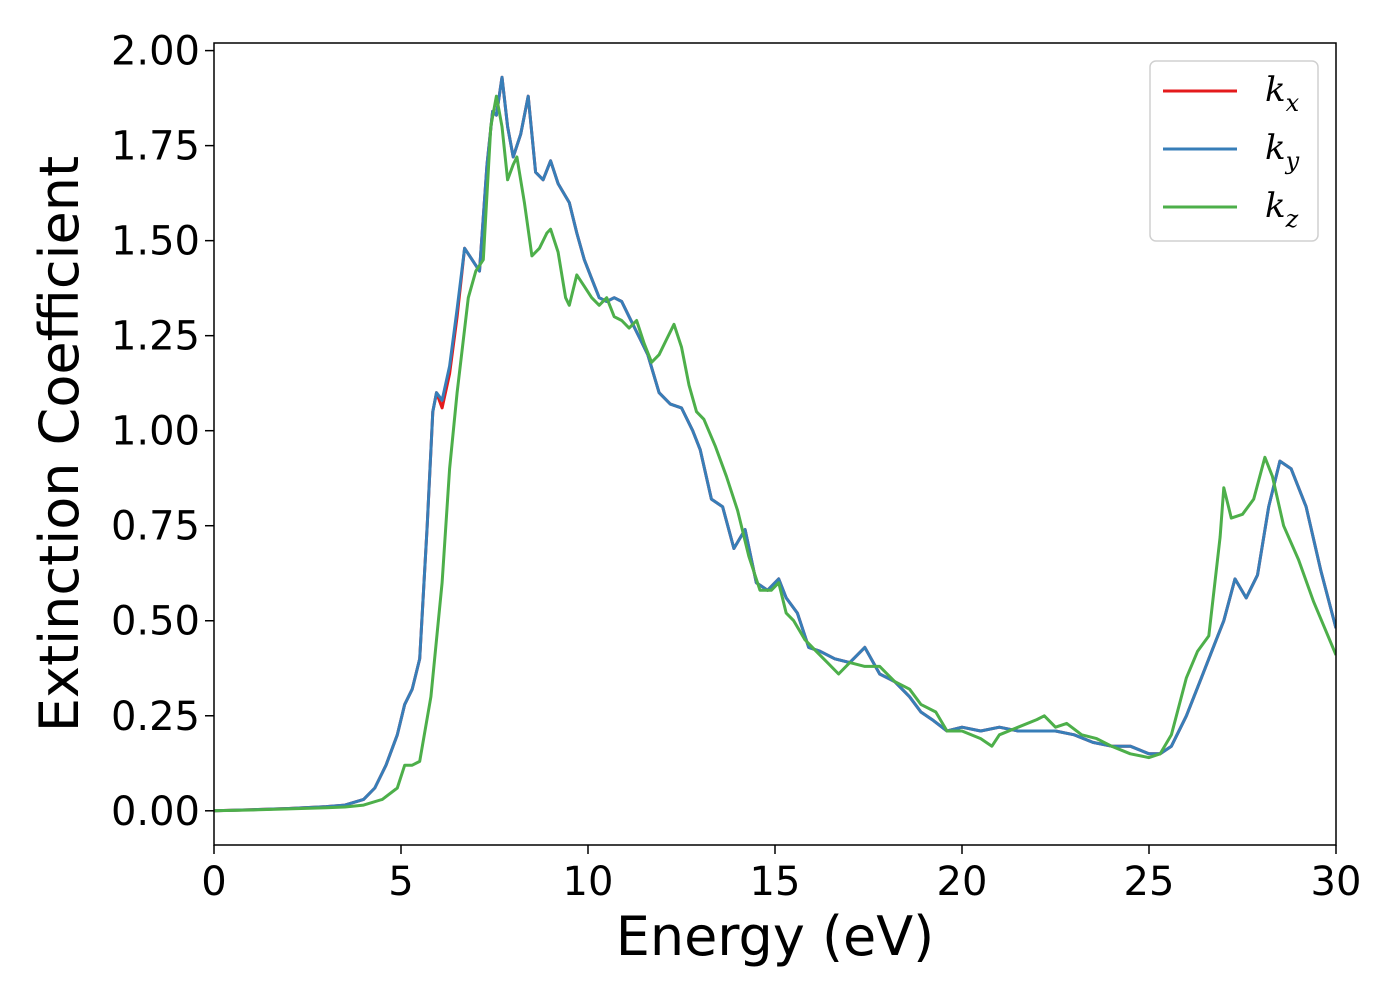 The height and width of the screenshot is (1000, 1400). What do you see at coordinates (1149, 882) in the screenshot?
I see `x-tick-label: 25` at bounding box center [1149, 882].